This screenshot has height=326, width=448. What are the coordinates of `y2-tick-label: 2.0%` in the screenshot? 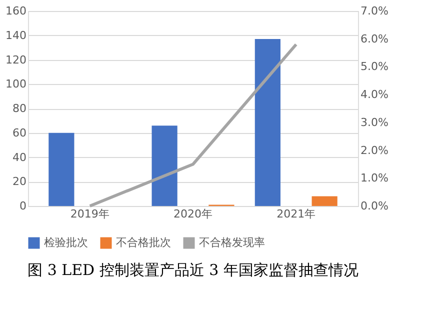 It's located at (374, 150).